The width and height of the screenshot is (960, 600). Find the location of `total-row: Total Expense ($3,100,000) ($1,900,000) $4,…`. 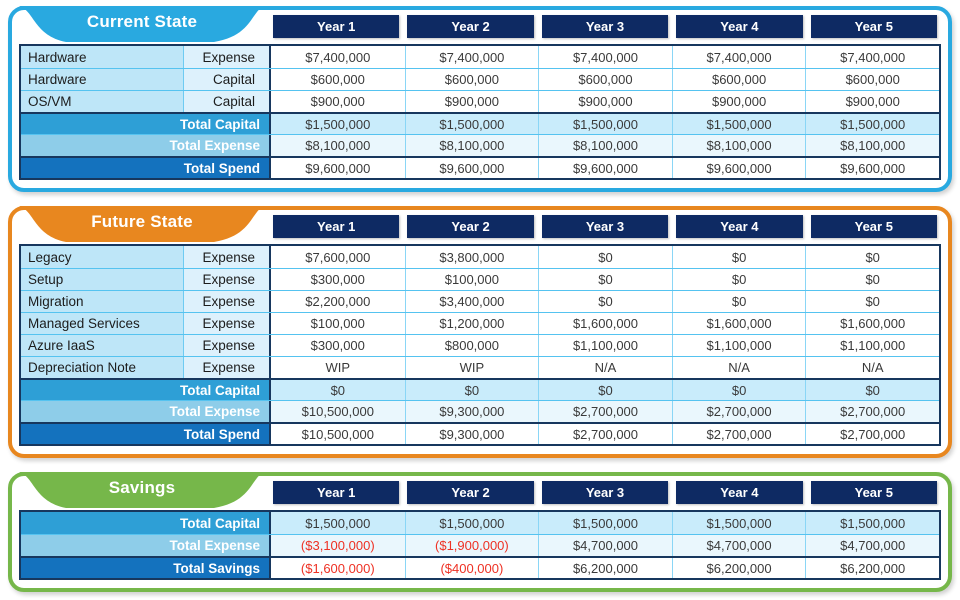

total-row: Total Expense ($3,100,000) ($1,900,000) $4,… is located at coordinates (480, 545).